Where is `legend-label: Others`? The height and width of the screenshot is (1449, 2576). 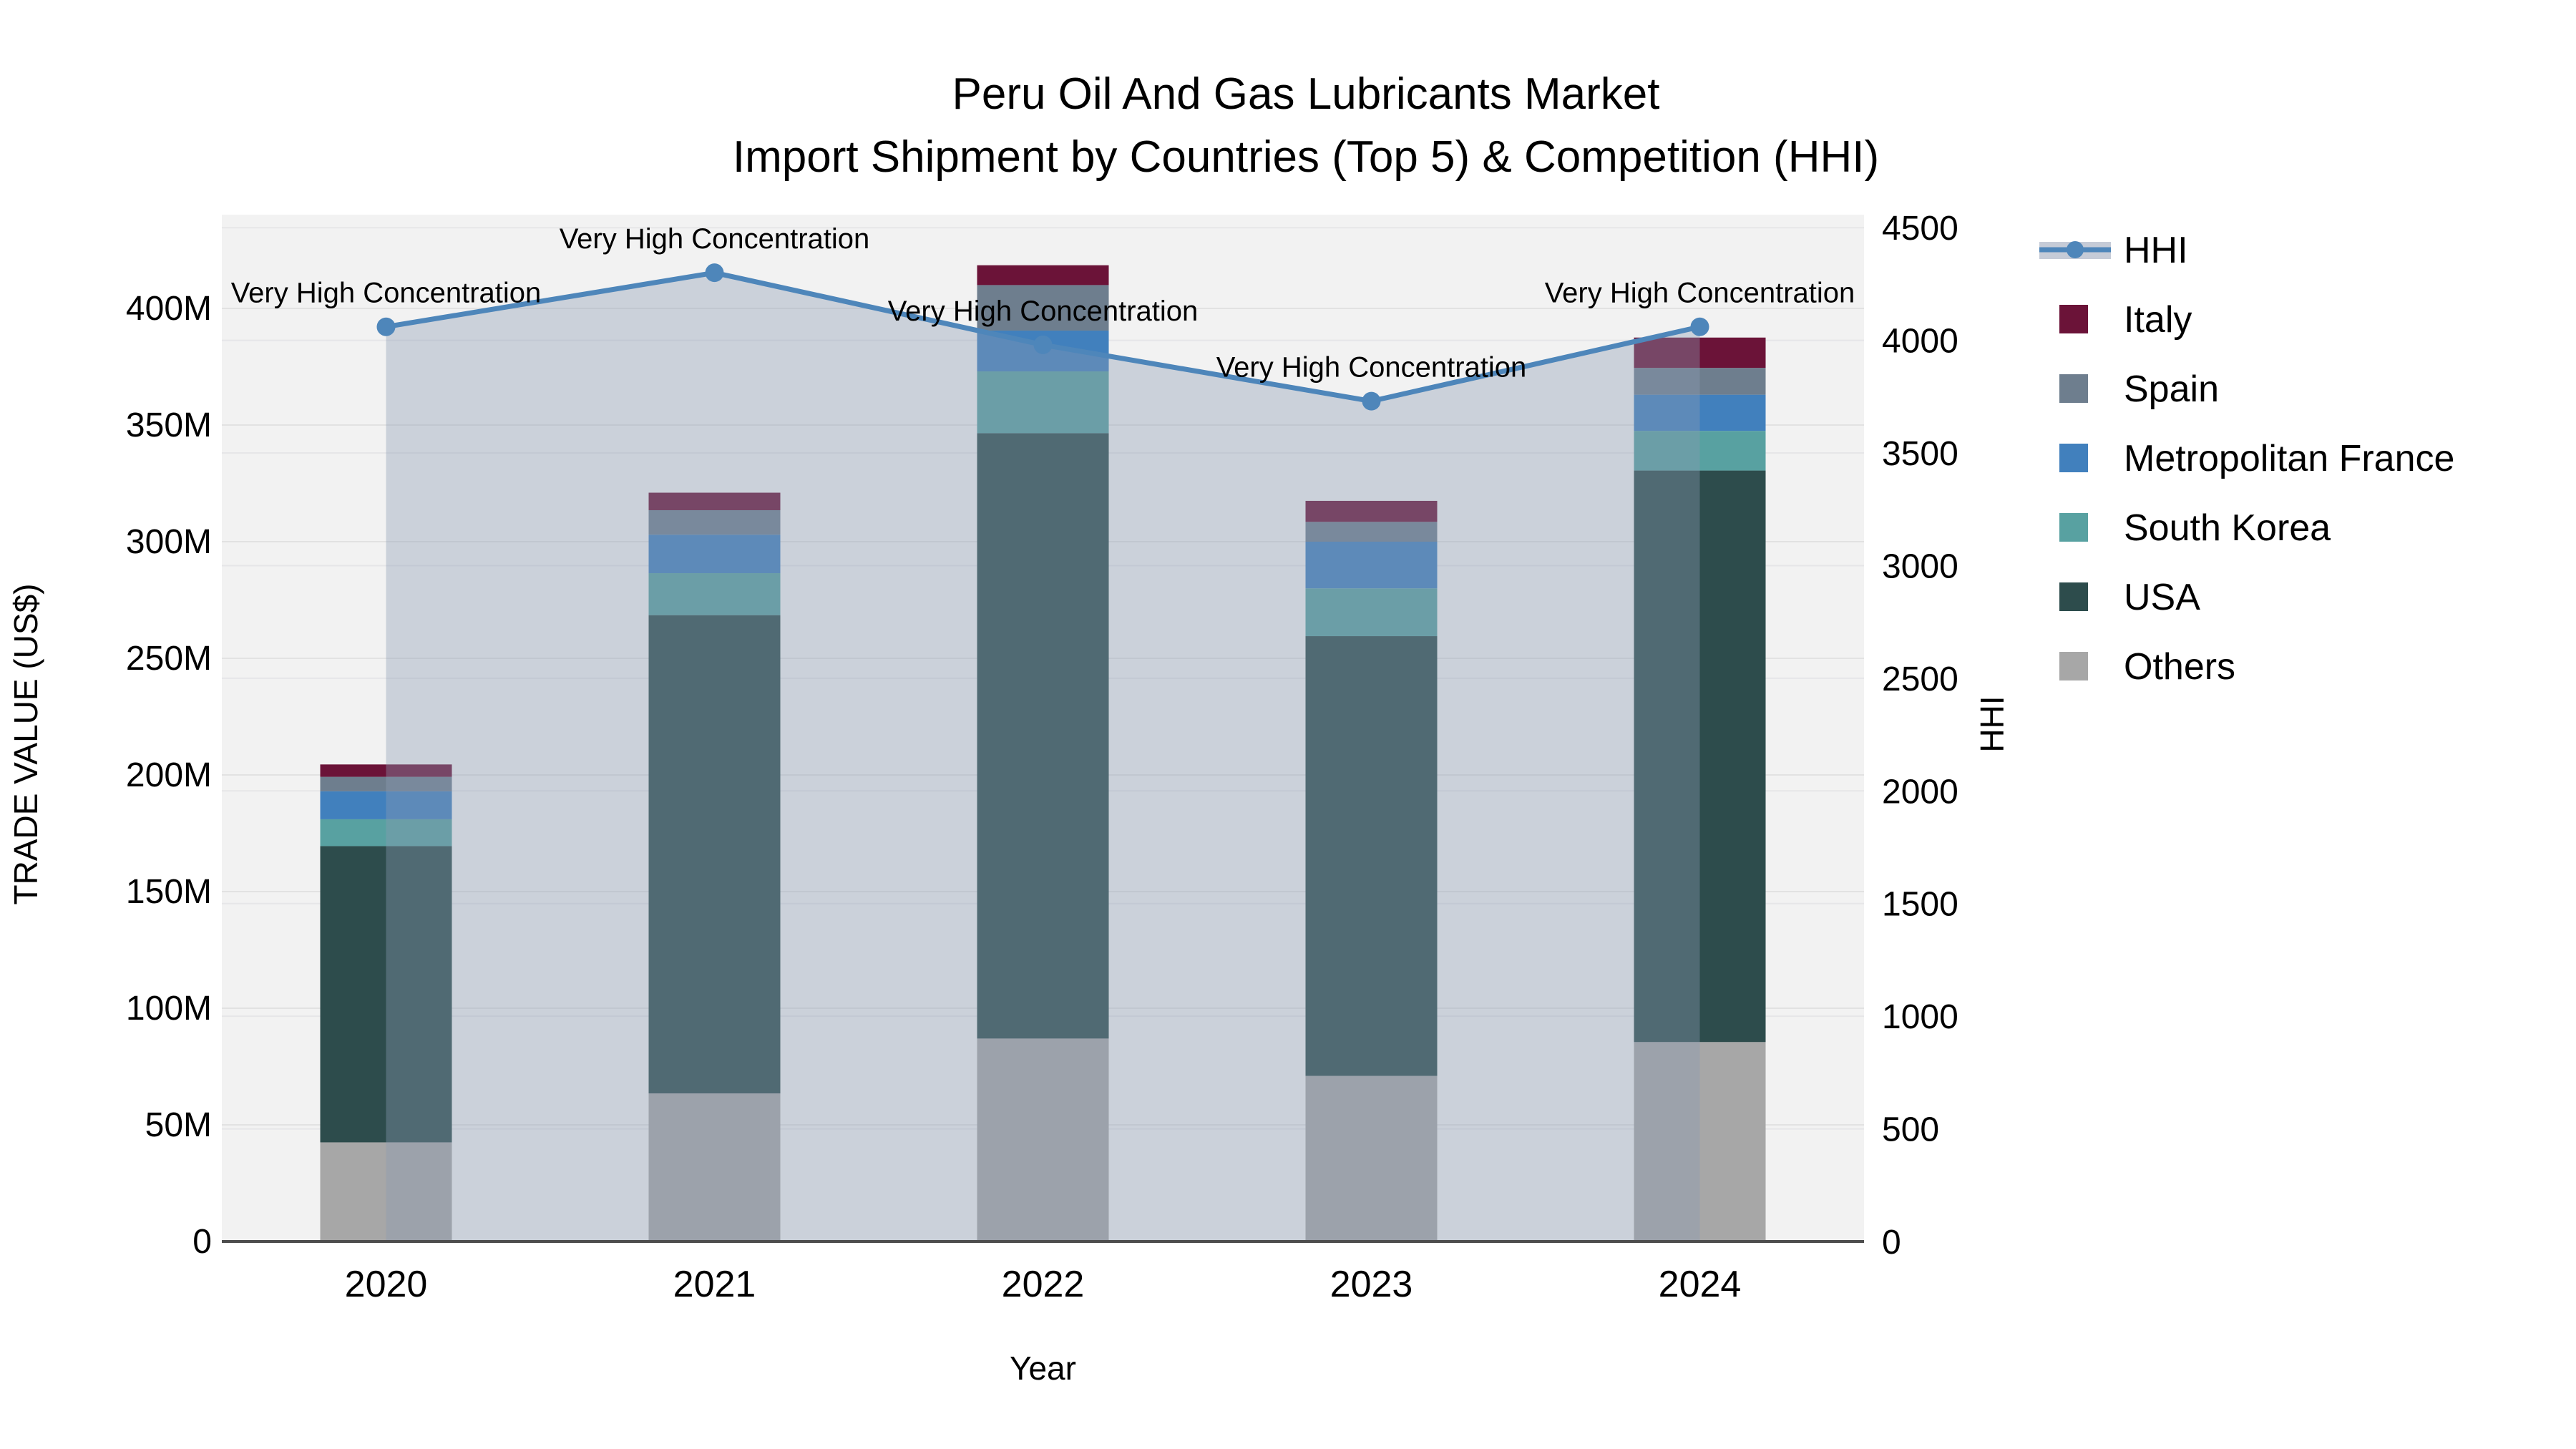
legend-label: Others is located at coordinates (2179, 667).